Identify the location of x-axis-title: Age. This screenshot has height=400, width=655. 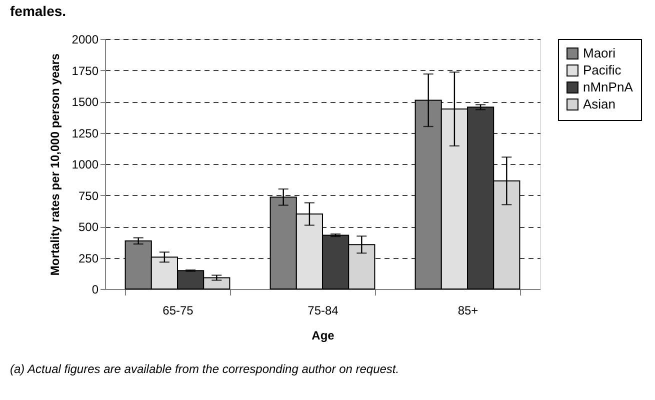
(323, 335).